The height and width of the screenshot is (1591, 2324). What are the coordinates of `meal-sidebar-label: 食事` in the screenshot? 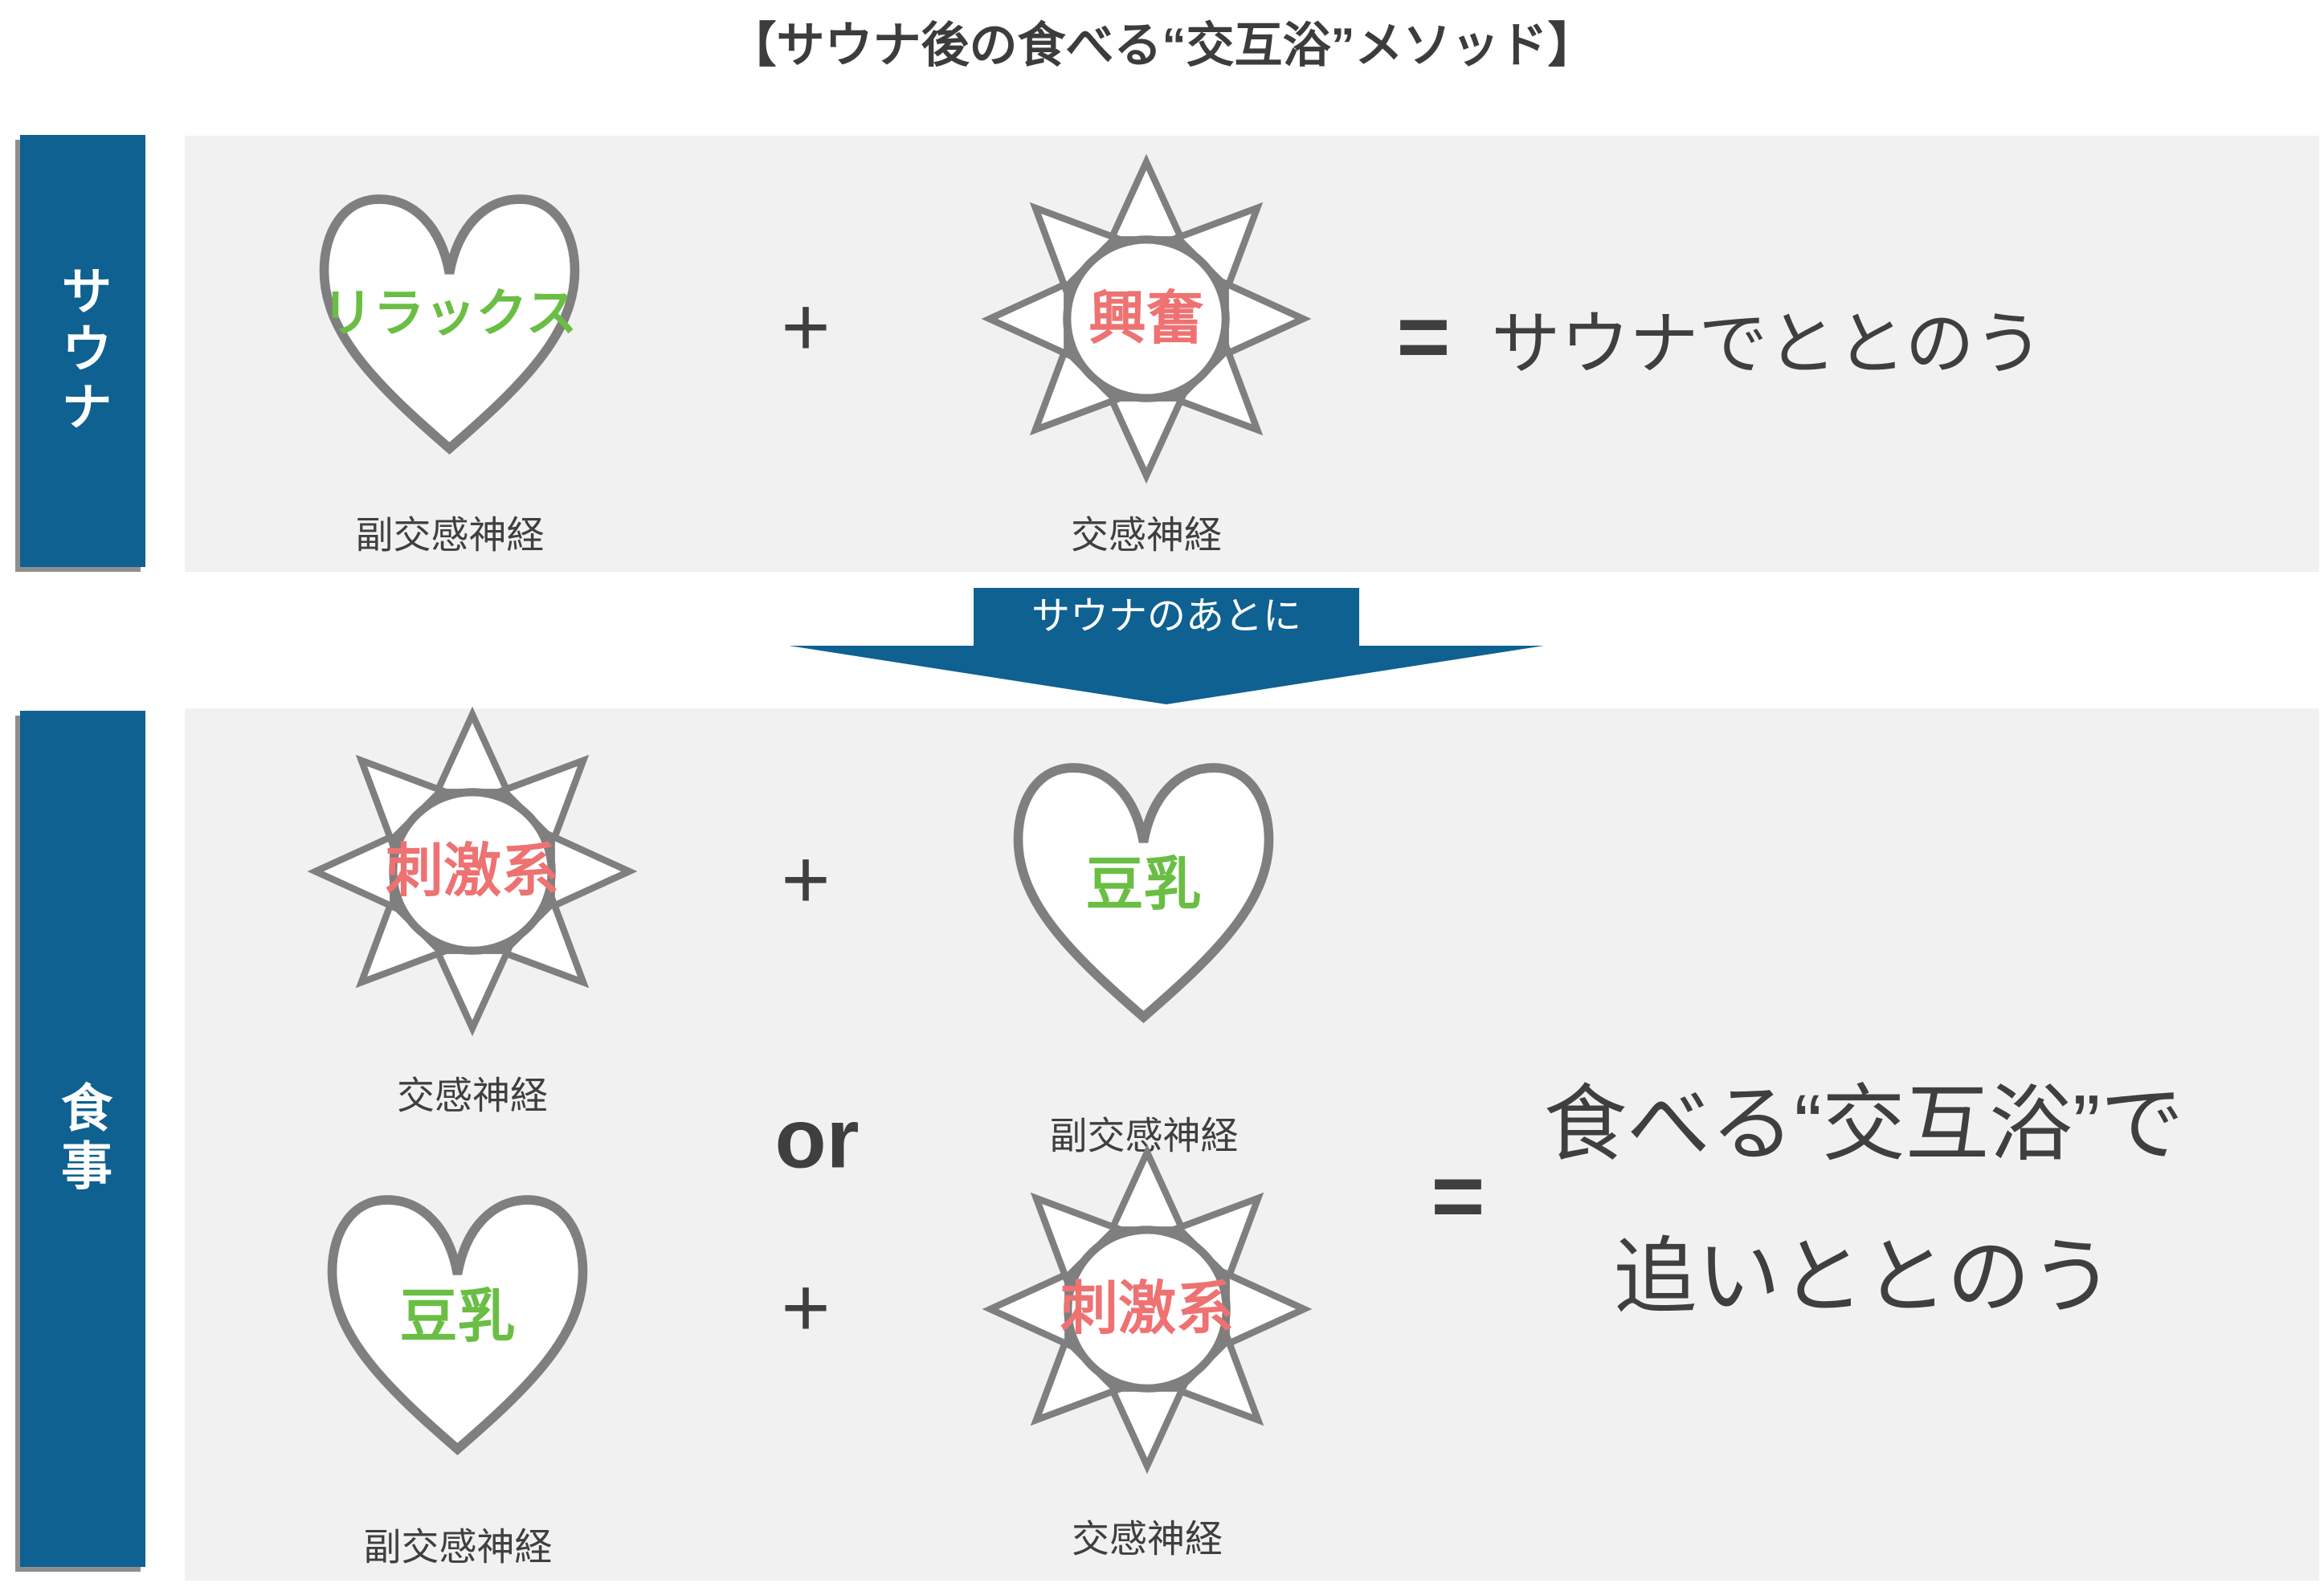 It's located at (83, 1139).